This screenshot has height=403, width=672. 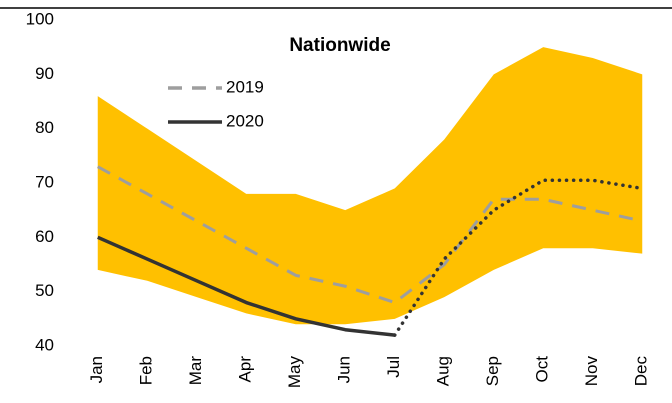 I want to click on x-tick-label: Feb, so click(x=146, y=370).